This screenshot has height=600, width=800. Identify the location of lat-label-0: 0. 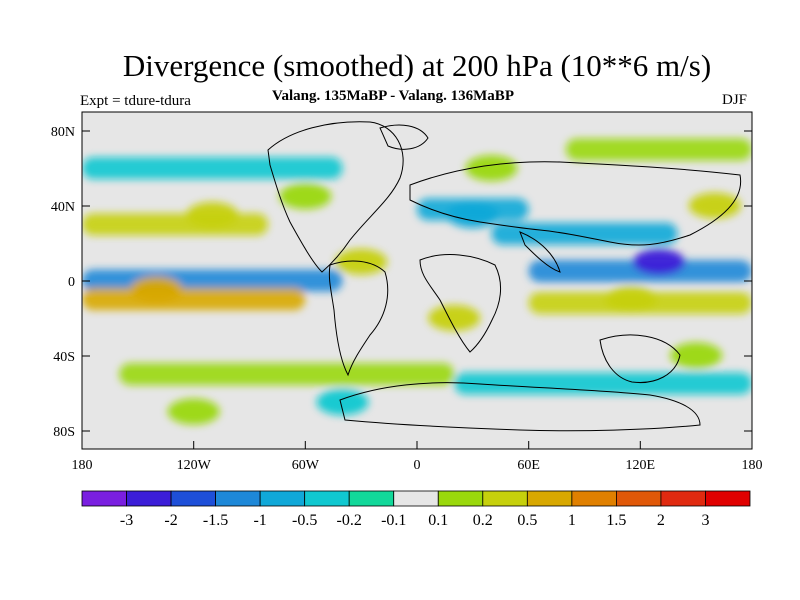
(71, 282).